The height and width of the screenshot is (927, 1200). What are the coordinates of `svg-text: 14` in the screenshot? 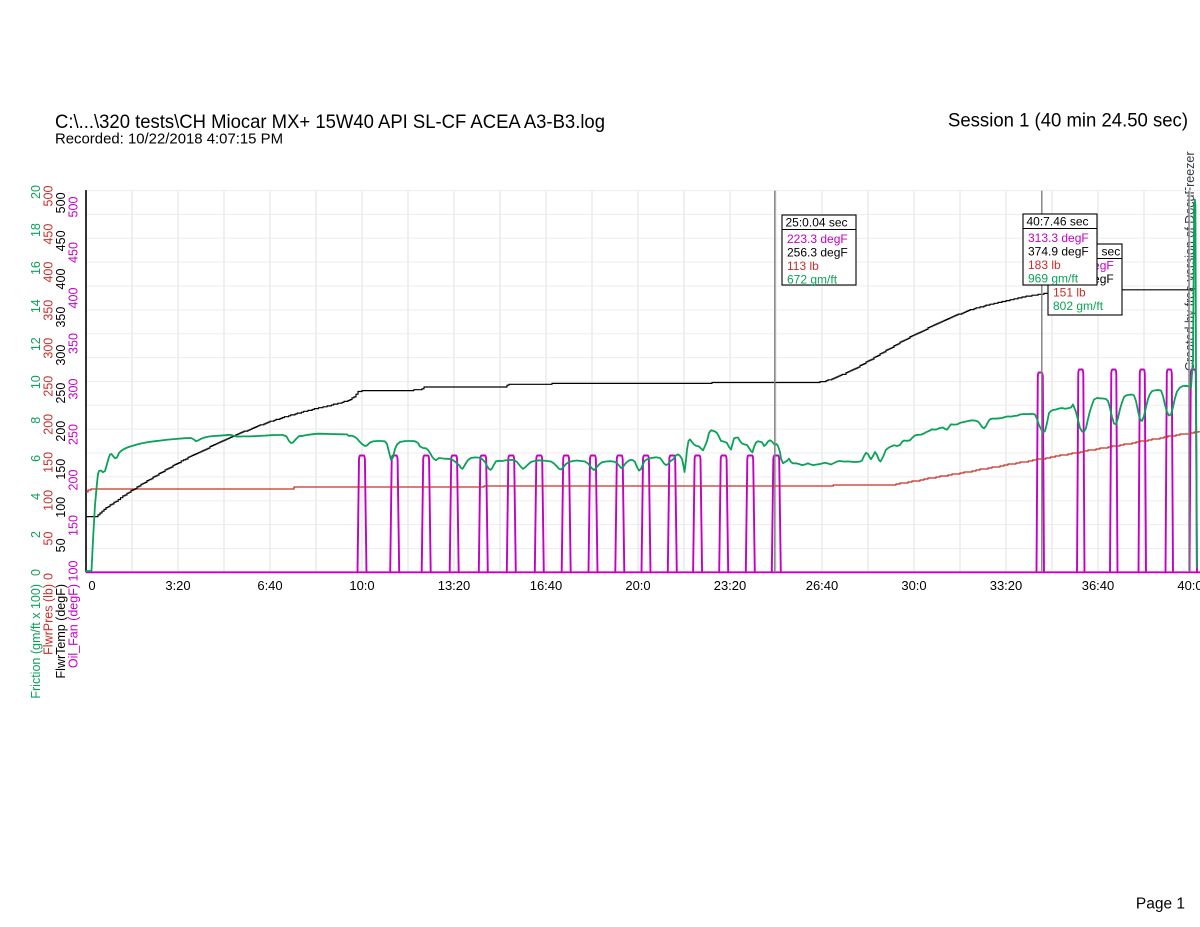 It's located at (36, 306).